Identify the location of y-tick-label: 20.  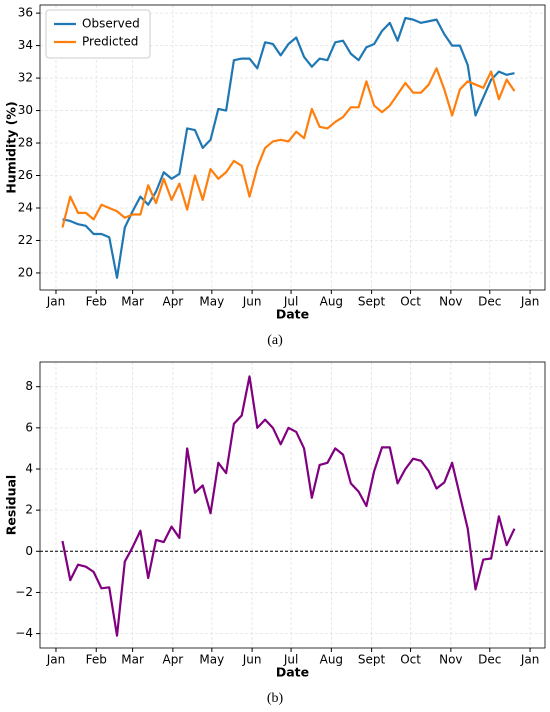
(25, 272).